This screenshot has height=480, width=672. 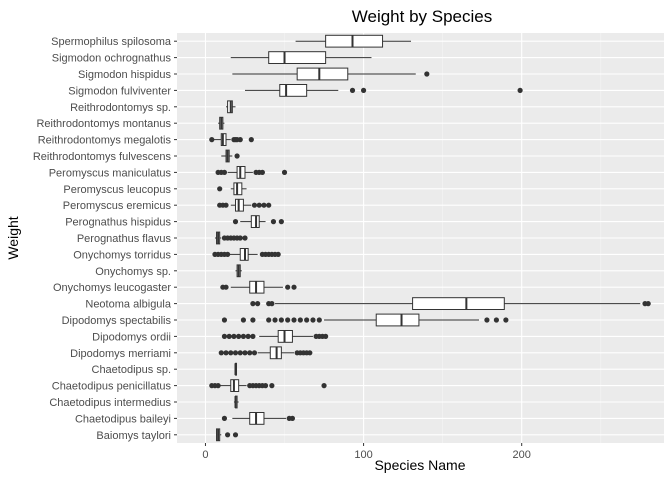 I want to click on x-tick-label: 100, so click(x=363, y=455).